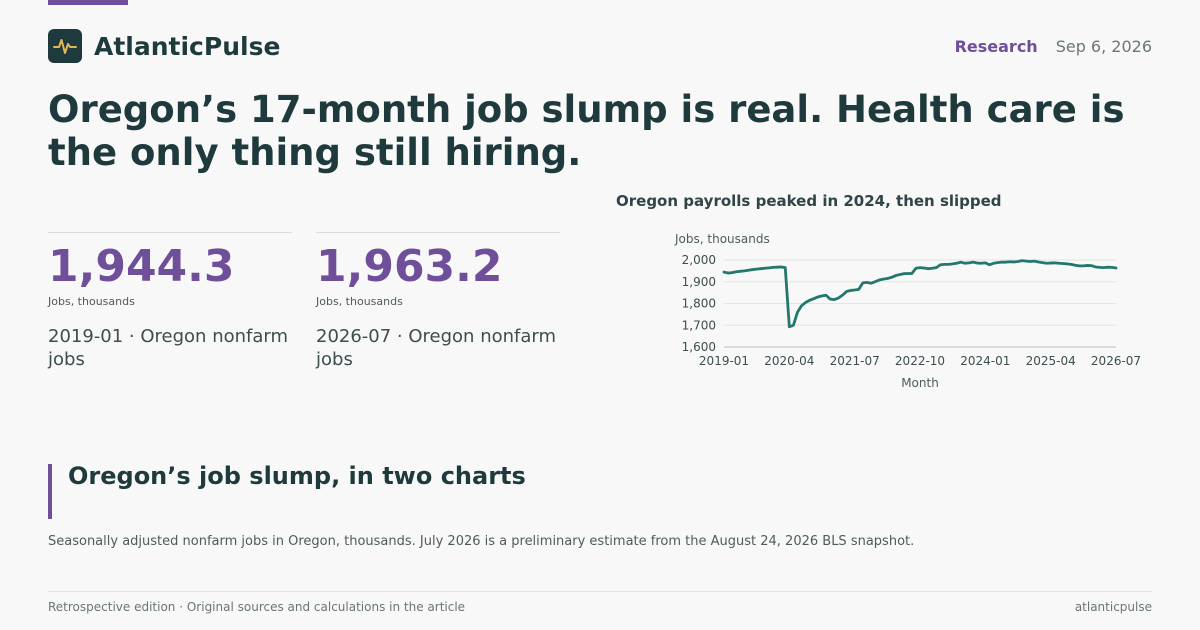  What do you see at coordinates (699, 282) in the screenshot?
I see `y-tick-label: 1,900` at bounding box center [699, 282].